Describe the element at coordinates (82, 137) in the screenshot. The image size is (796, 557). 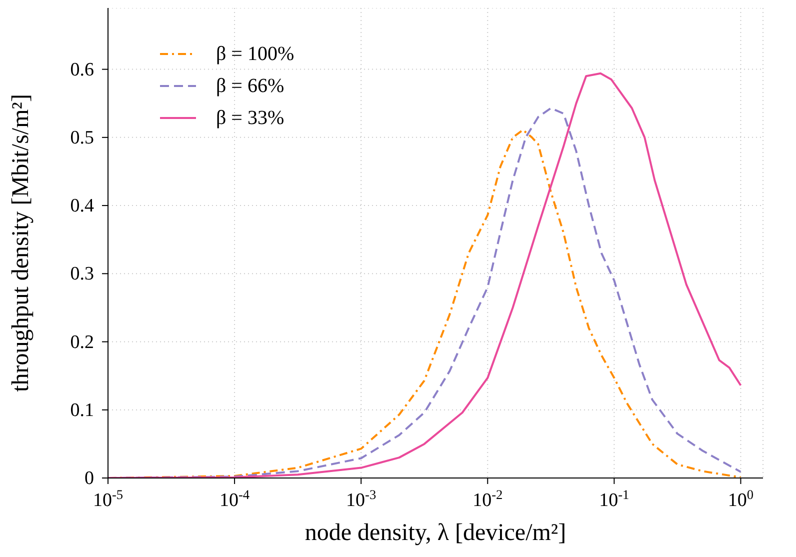
I see `y-tick-label: 0.5` at that location.